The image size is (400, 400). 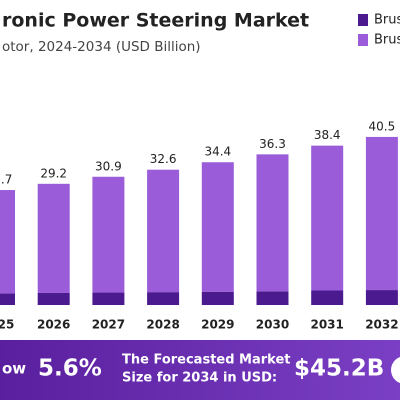 I want to click on data-label: 36.3, so click(x=272, y=144).